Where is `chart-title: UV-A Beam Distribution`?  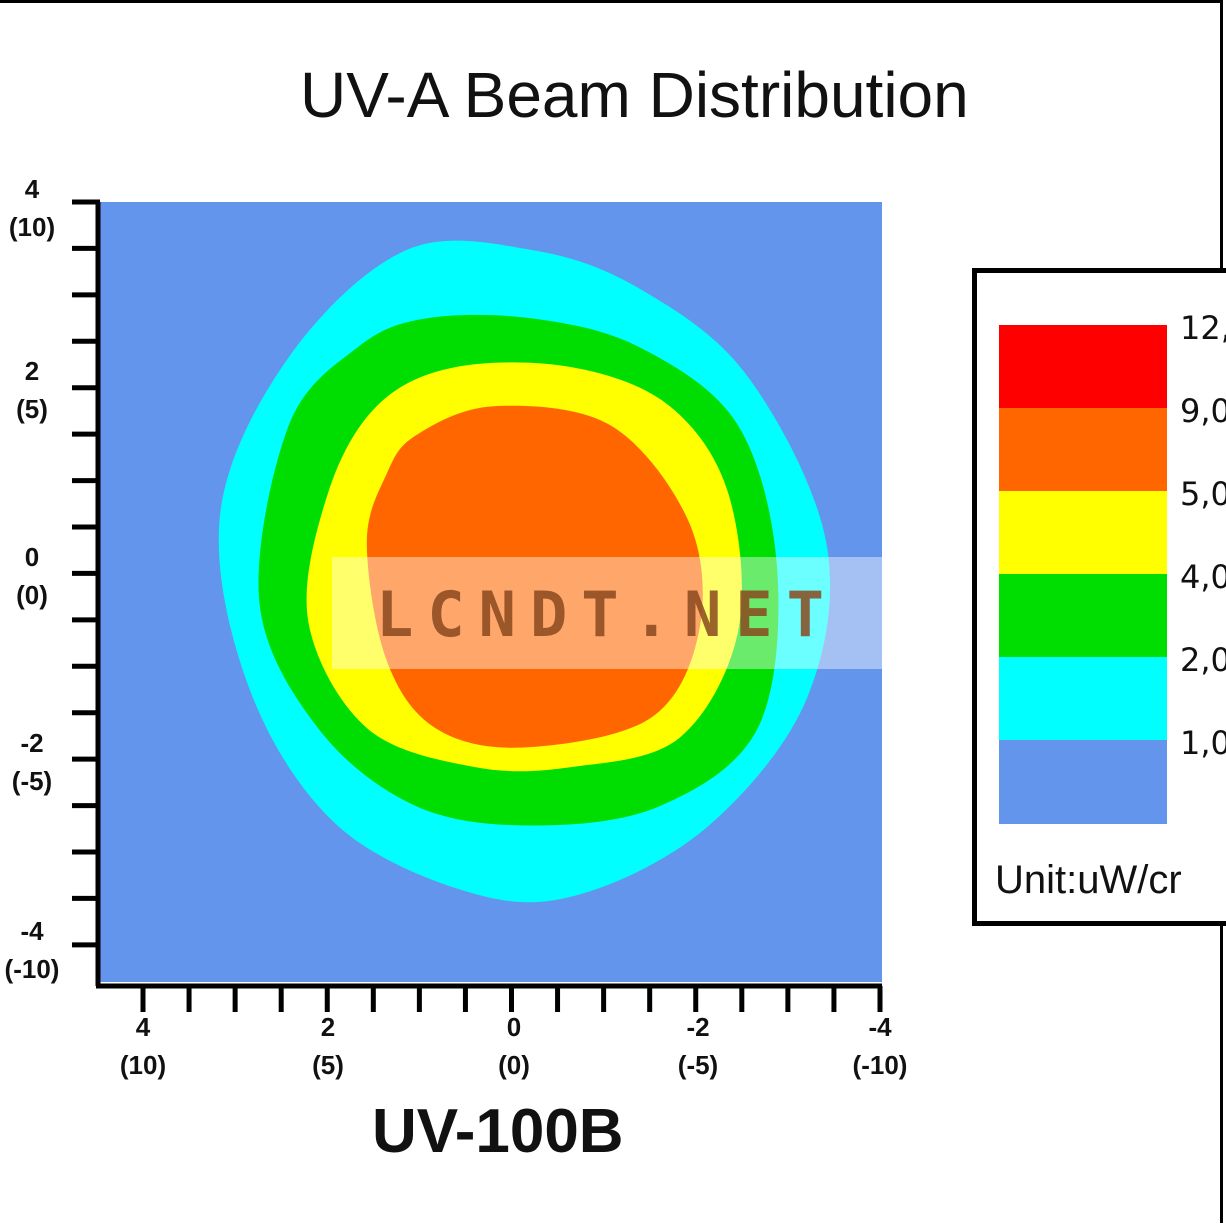 chart-title: UV-A Beam Distribution is located at coordinates (634, 95).